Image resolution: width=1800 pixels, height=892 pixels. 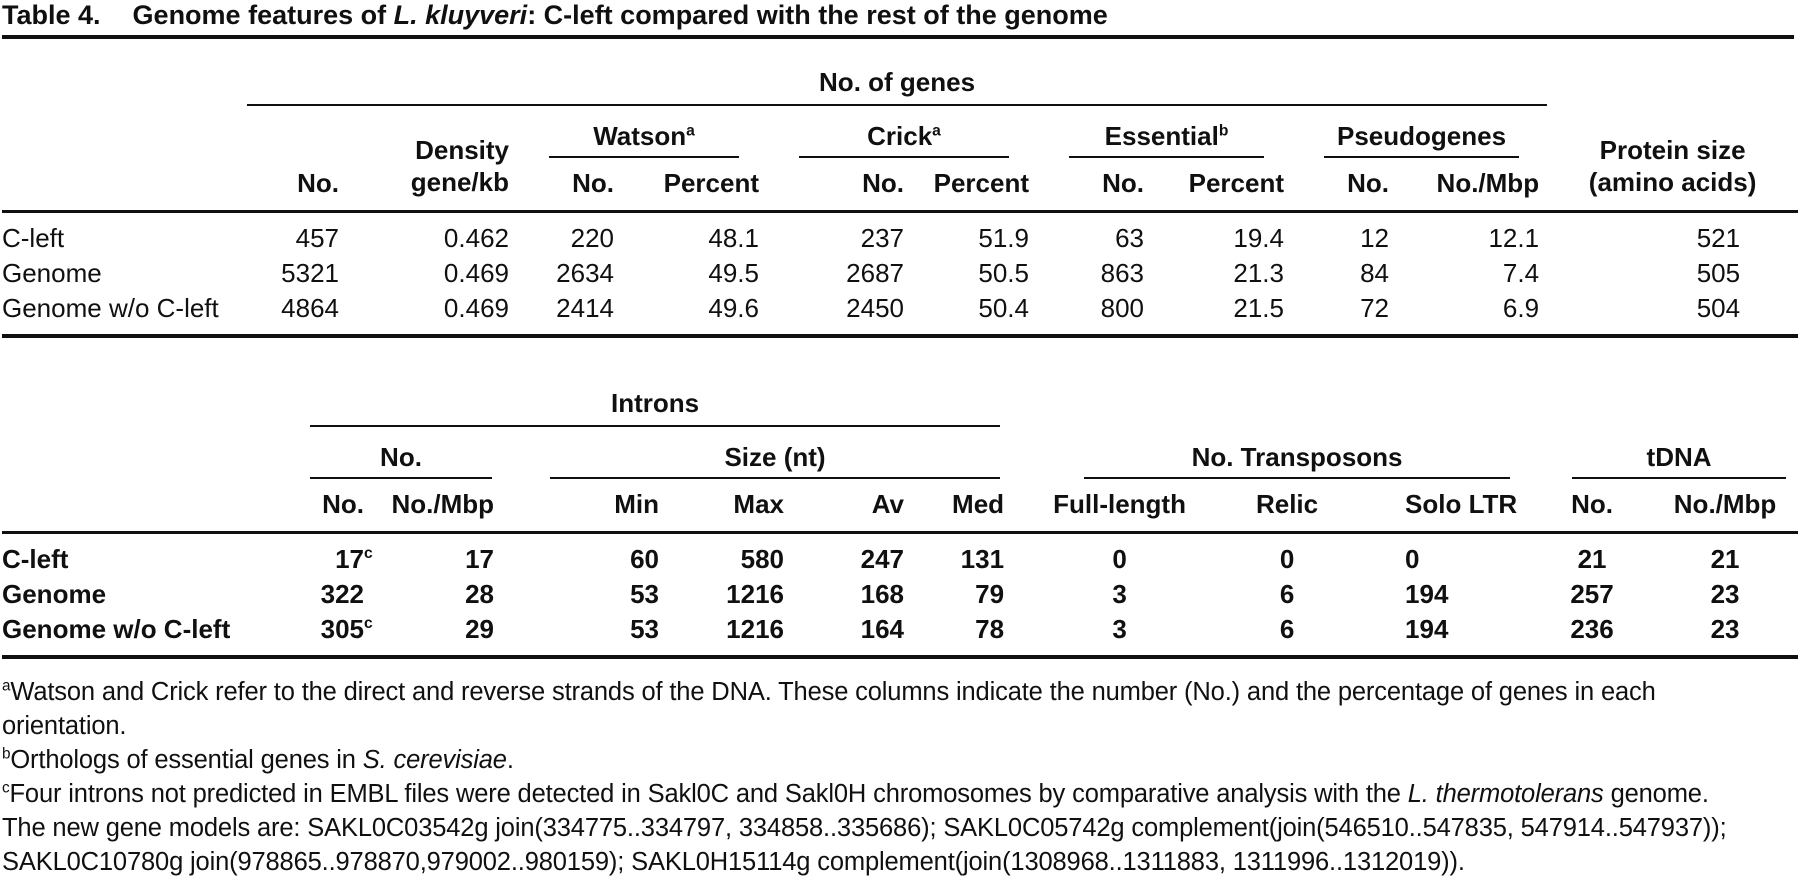 What do you see at coordinates (897, 105) in the screenshot?
I see `t1-spanner-rule` at bounding box center [897, 105].